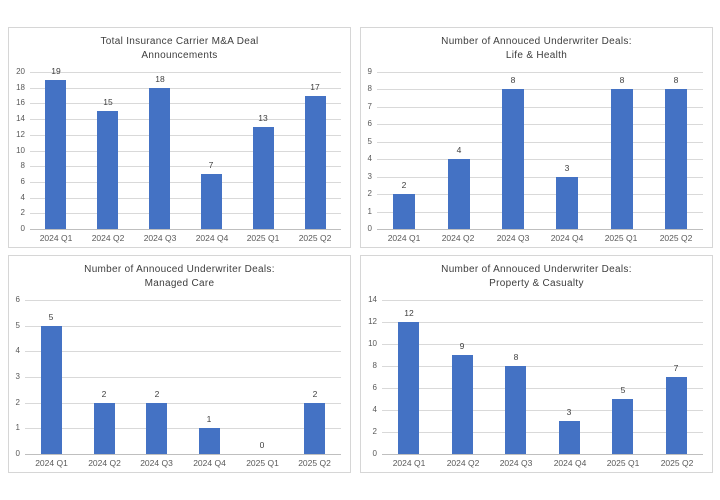 Image resolution: width=720 pixels, height=500 pixels. Describe the element at coordinates (369, 211) in the screenshot. I see `y-tick-label: 1` at that location.